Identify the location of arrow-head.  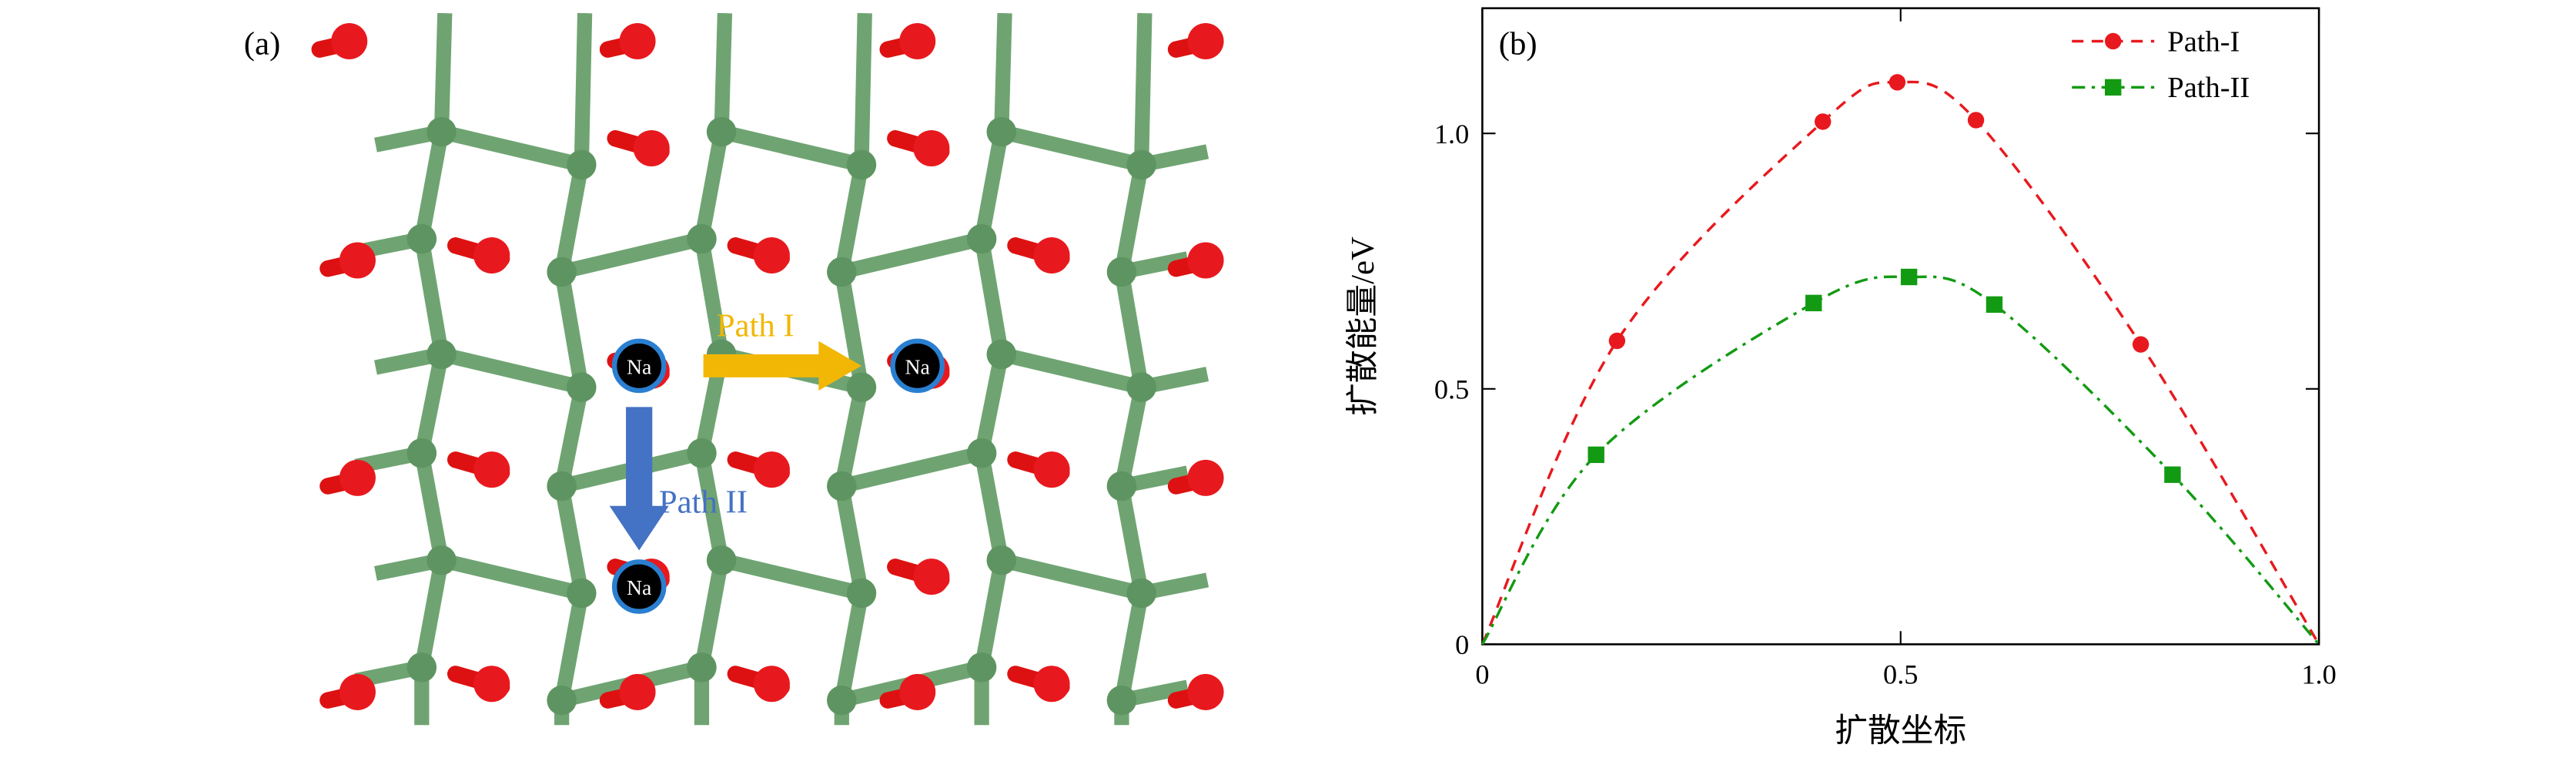
(639, 528).